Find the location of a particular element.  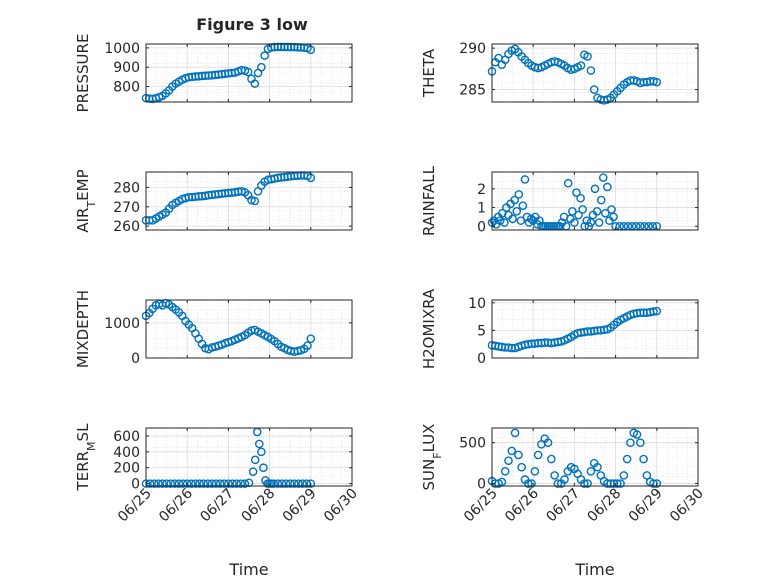

x-axis-label: Time is located at coordinates (248, 569).